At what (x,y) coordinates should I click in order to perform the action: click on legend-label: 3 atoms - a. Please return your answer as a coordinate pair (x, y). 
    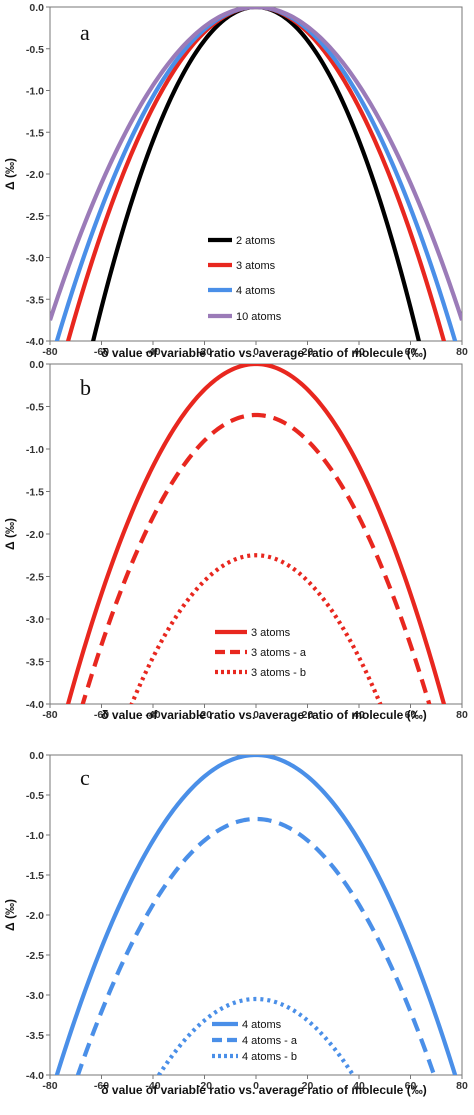
    Looking at the image, I should click on (279, 653).